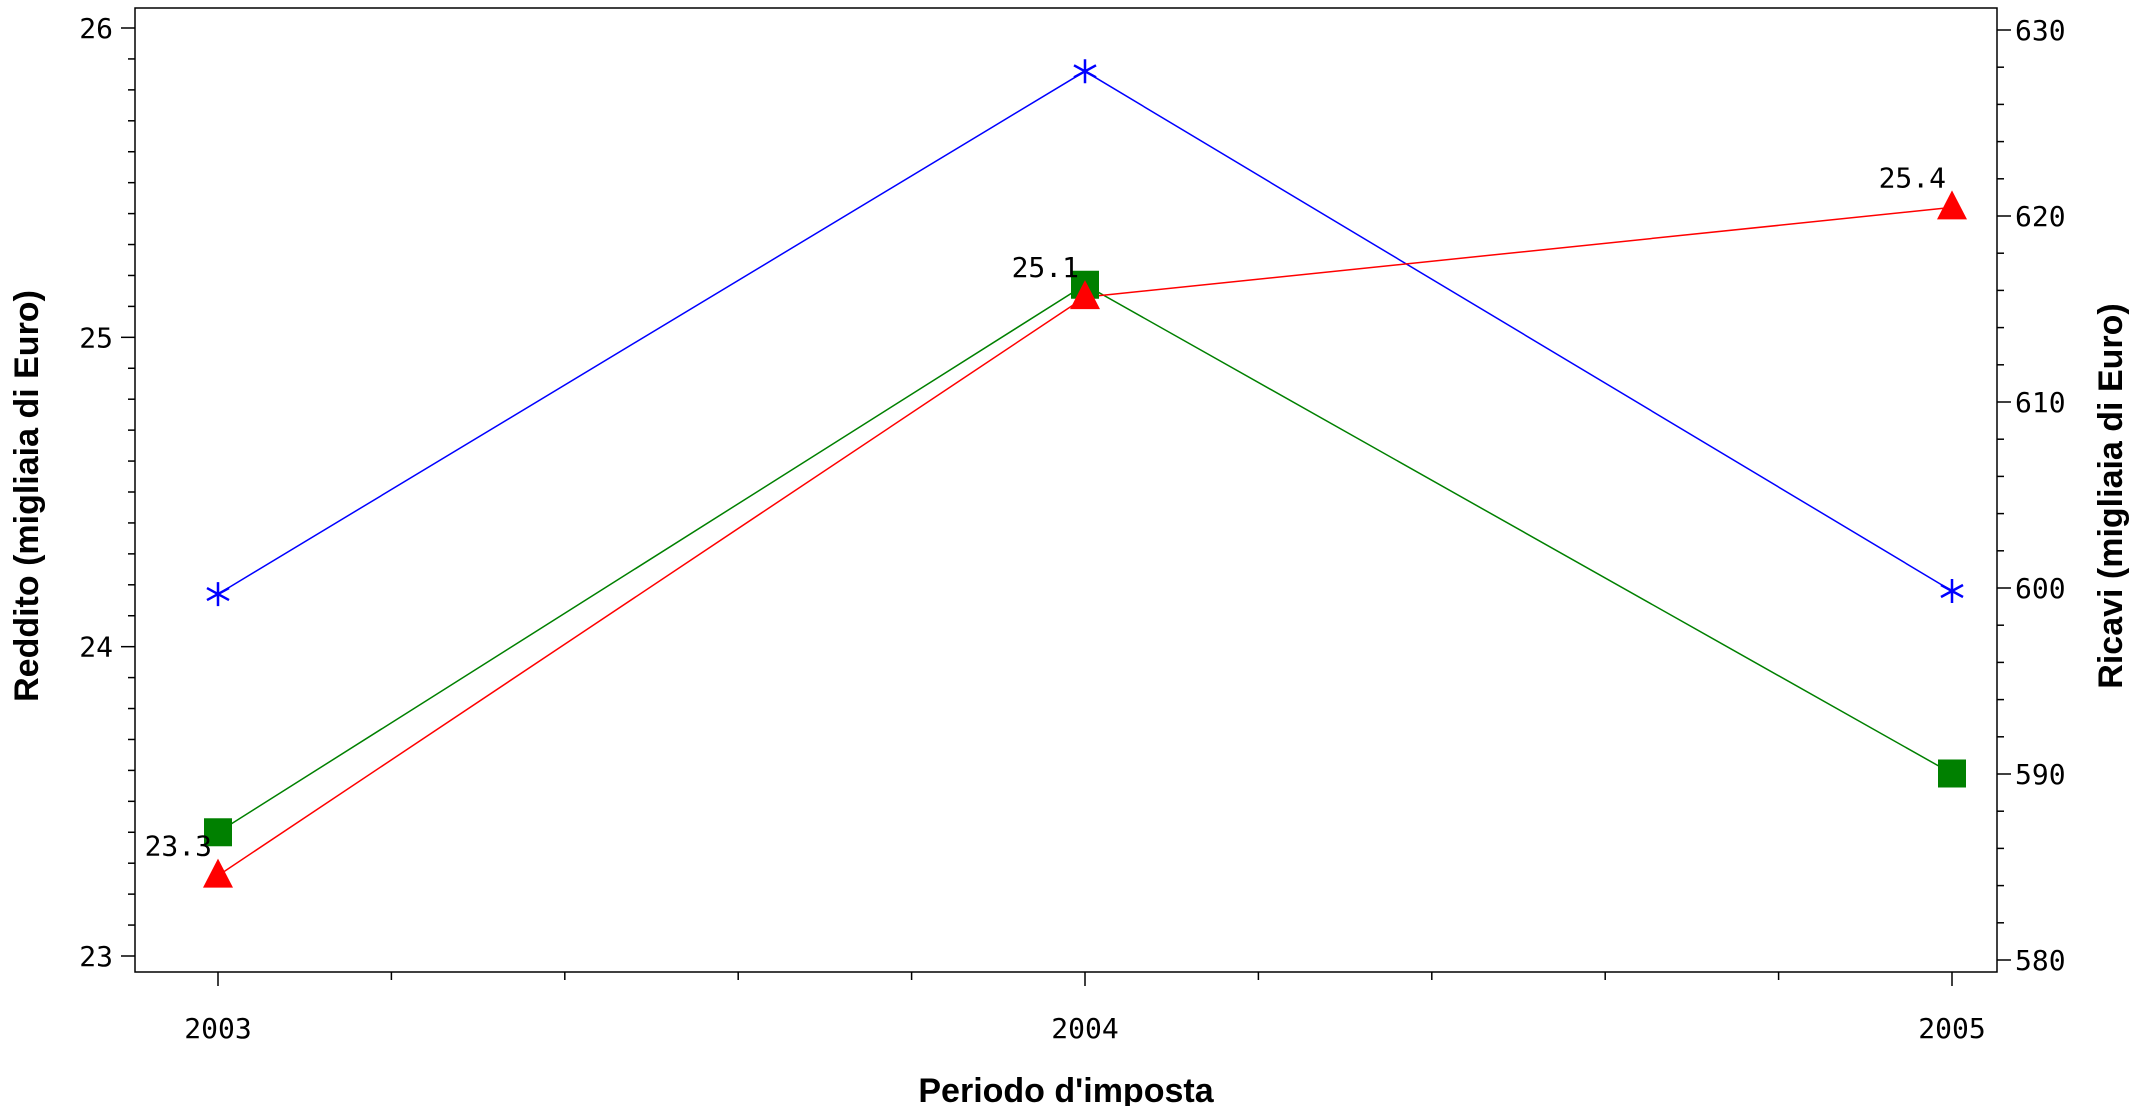 Image resolution: width=2147 pixels, height=1106 pixels. I want to click on y-right-tick-label: 610, so click(2040, 402).